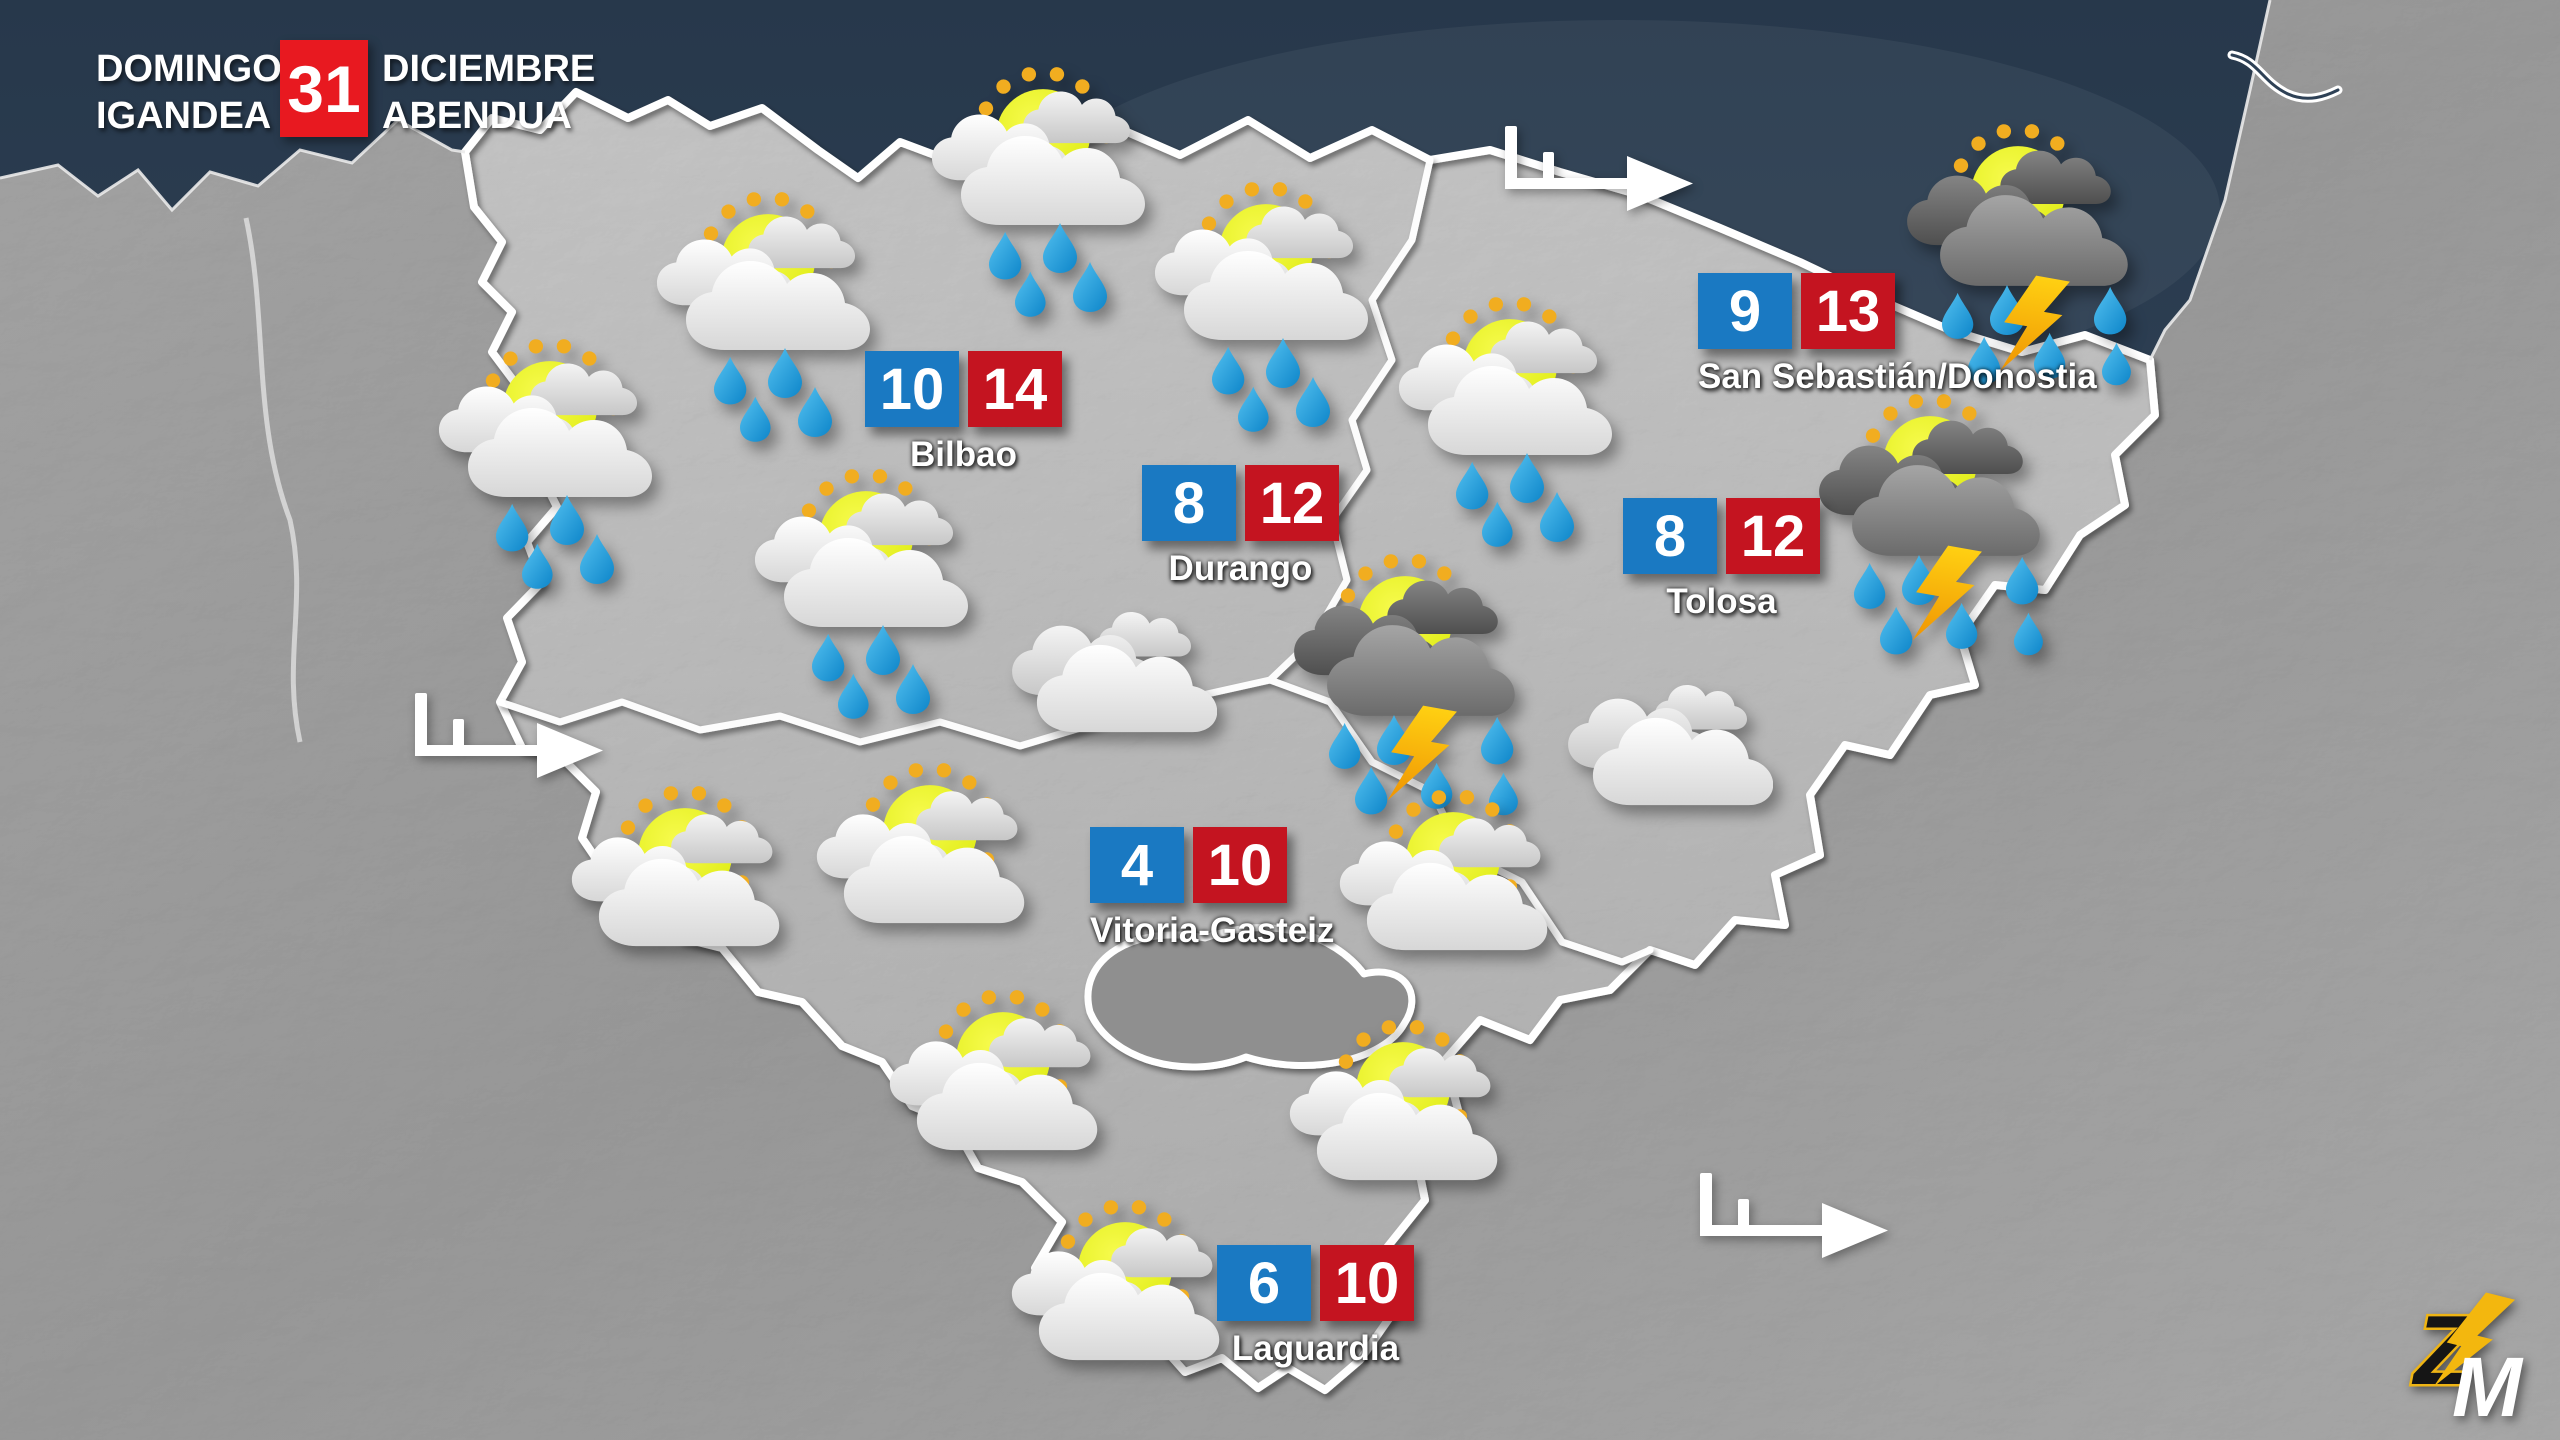 The image size is (2560, 1440). What do you see at coordinates (1137, 865) in the screenshot?
I see `min-temp-badge: 4` at bounding box center [1137, 865].